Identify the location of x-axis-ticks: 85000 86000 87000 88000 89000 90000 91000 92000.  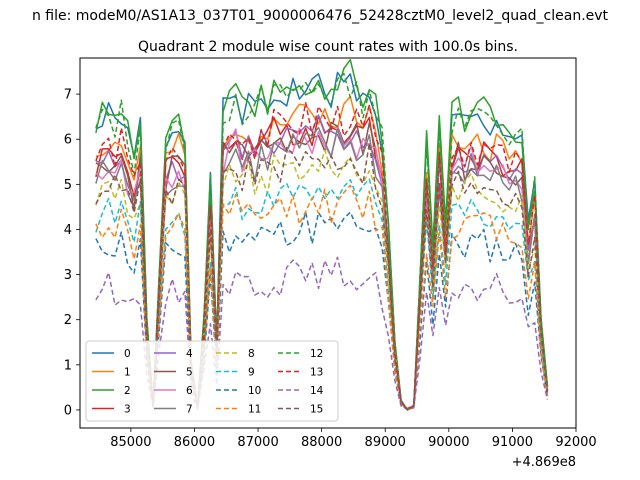
(353, 439).